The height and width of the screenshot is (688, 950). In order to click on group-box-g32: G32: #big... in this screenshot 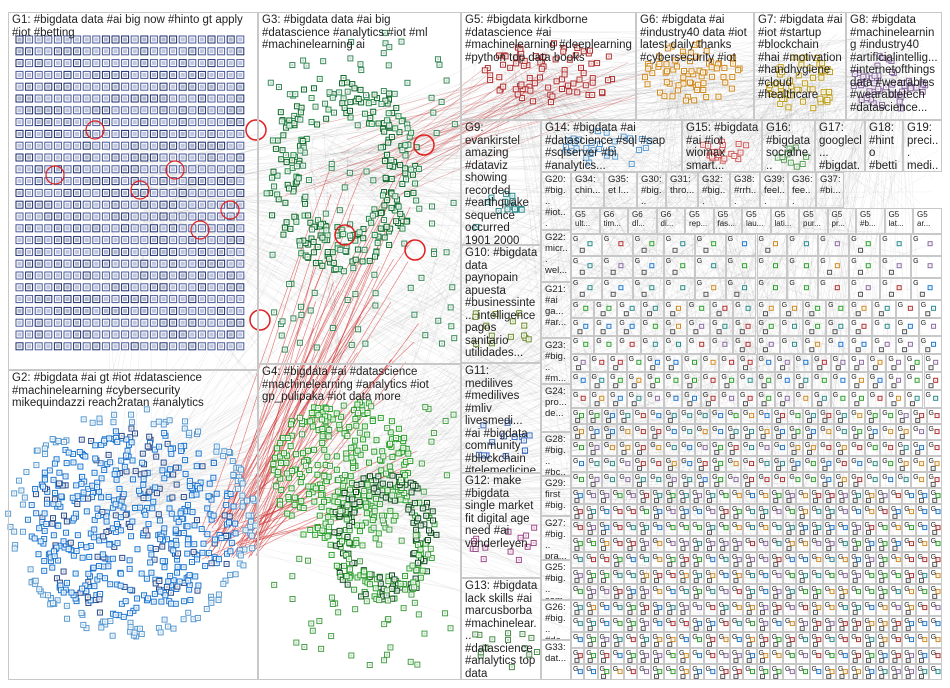, I will do `click(714, 190)`.